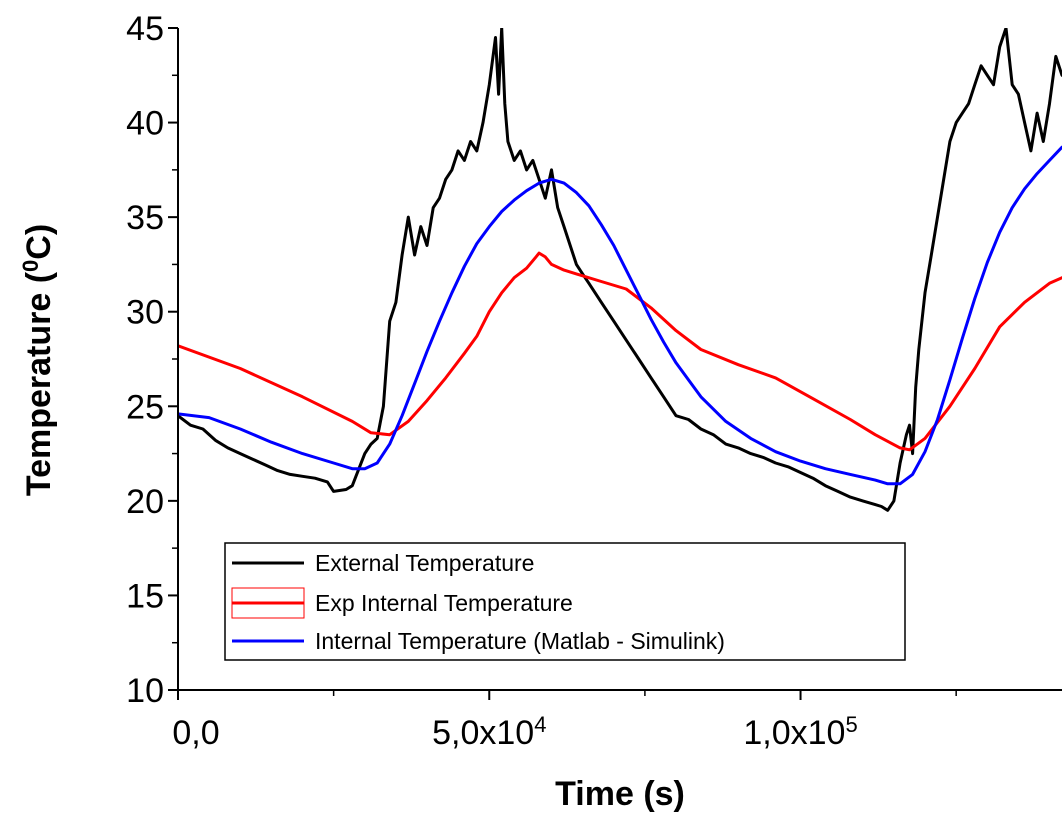  I want to click on x-axis-title: Time (s), so click(620, 794).